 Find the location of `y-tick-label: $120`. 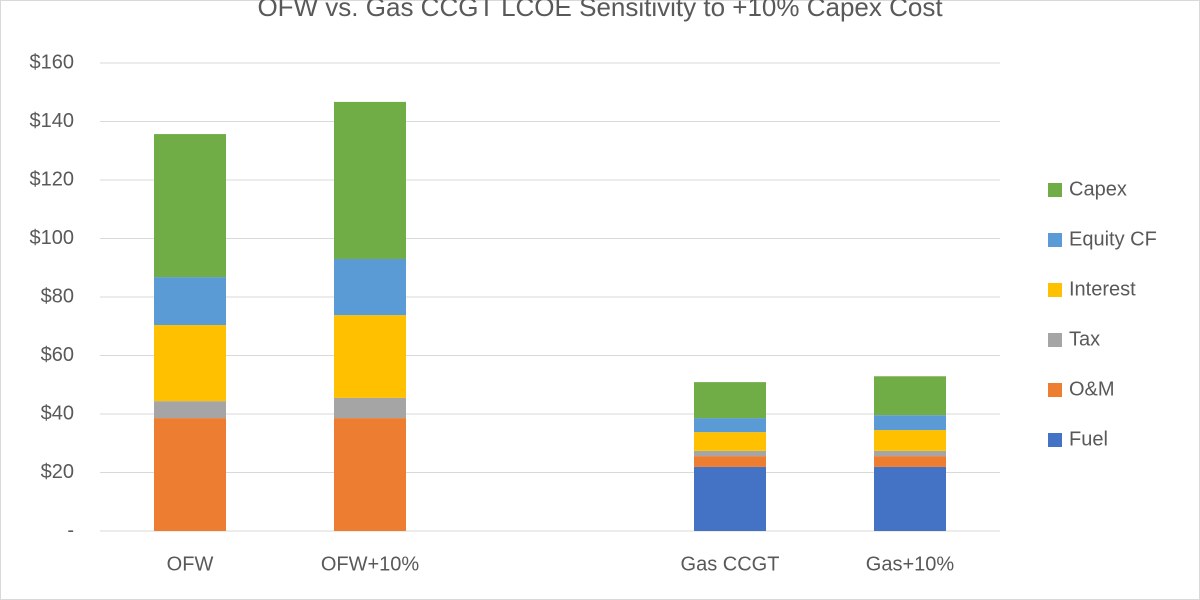

y-tick-label: $120 is located at coordinates (52, 179).